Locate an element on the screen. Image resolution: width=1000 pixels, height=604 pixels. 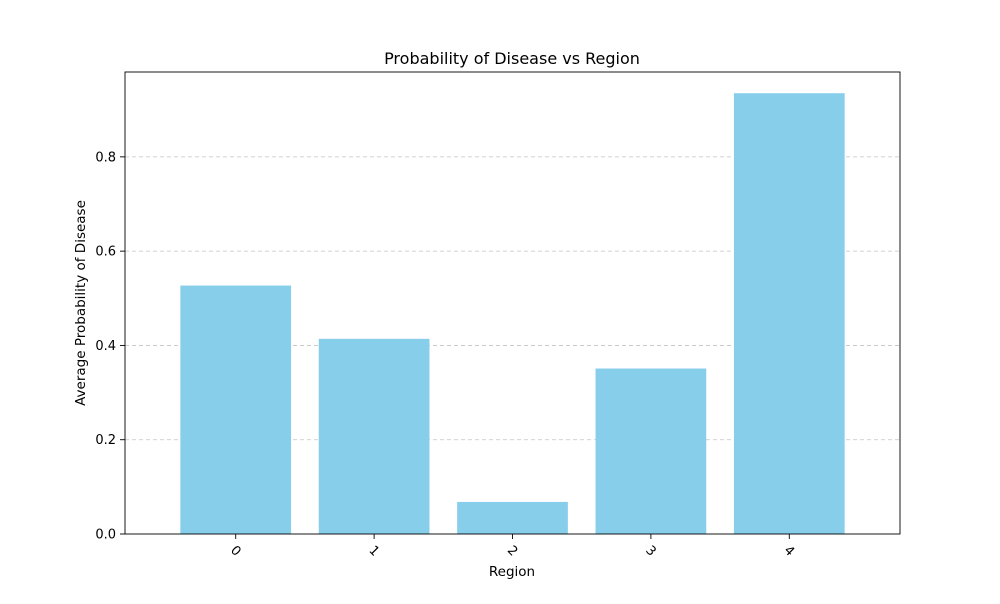
x-axis-ticks: 0 1 2 3 4 is located at coordinates (512, 547).